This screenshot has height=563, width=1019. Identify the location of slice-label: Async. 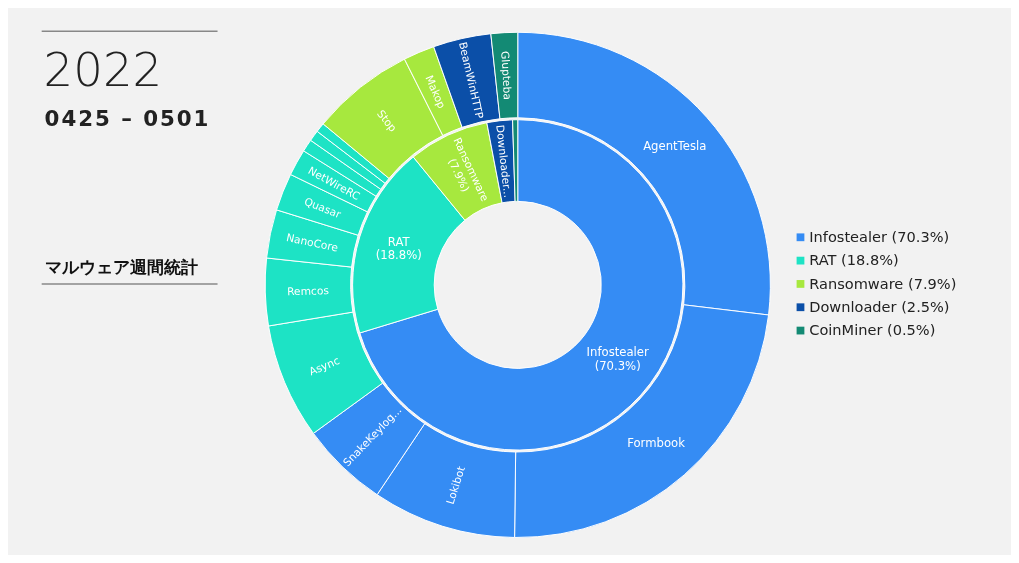
(324, 366).